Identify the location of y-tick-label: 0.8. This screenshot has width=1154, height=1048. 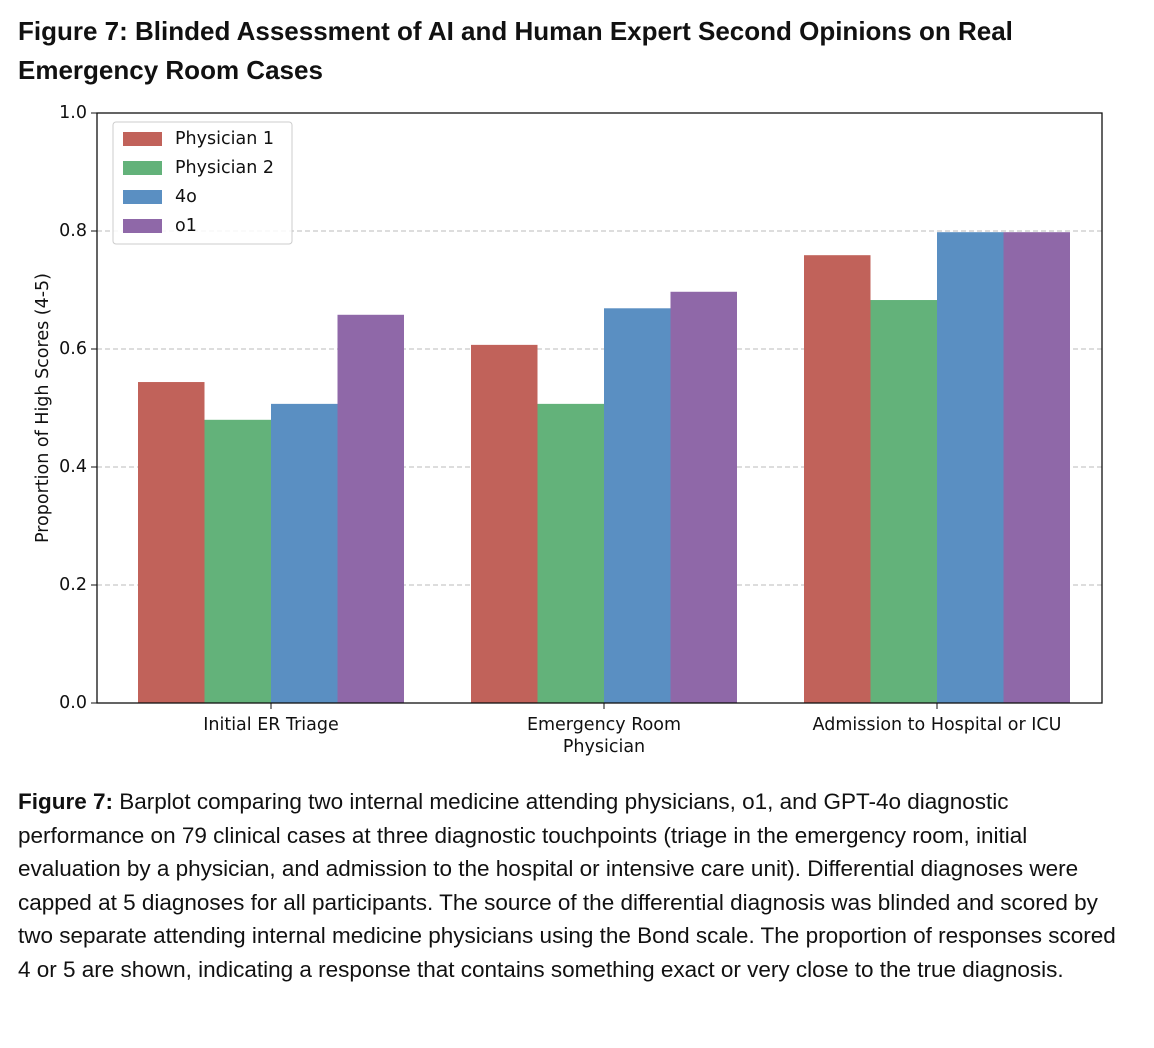
(73, 231).